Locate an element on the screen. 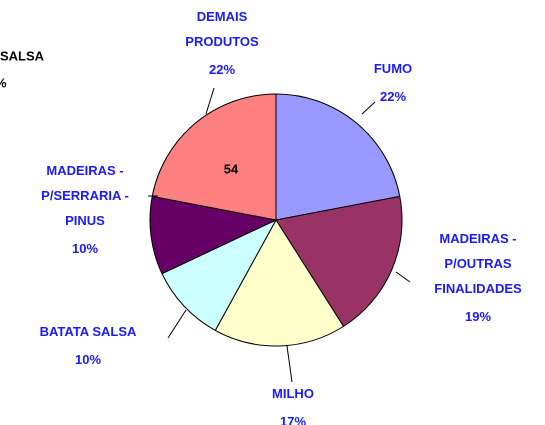  label-line: FUMO is located at coordinates (393, 68).